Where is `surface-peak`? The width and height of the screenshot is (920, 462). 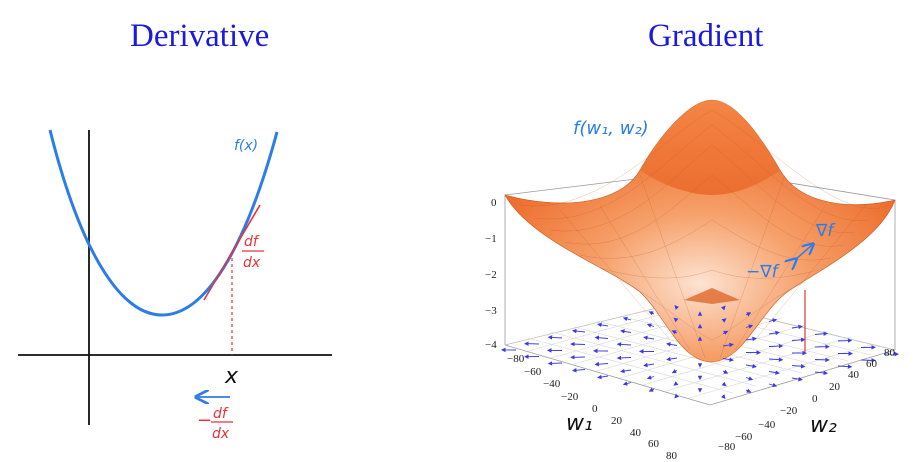
surface-peak is located at coordinates (710, 147).